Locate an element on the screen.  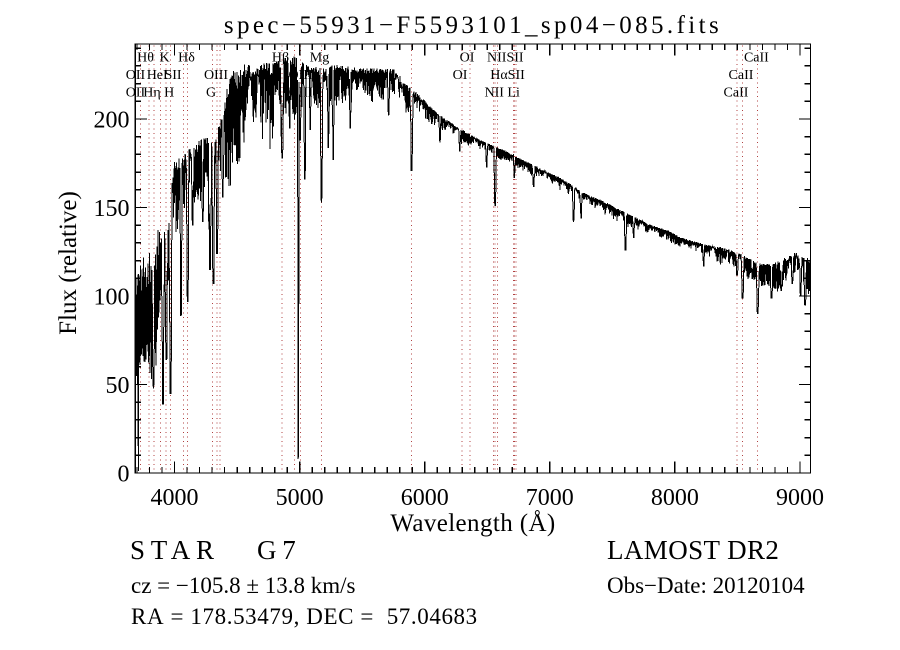
svg-text: 6000 is located at coordinates (425, 498).